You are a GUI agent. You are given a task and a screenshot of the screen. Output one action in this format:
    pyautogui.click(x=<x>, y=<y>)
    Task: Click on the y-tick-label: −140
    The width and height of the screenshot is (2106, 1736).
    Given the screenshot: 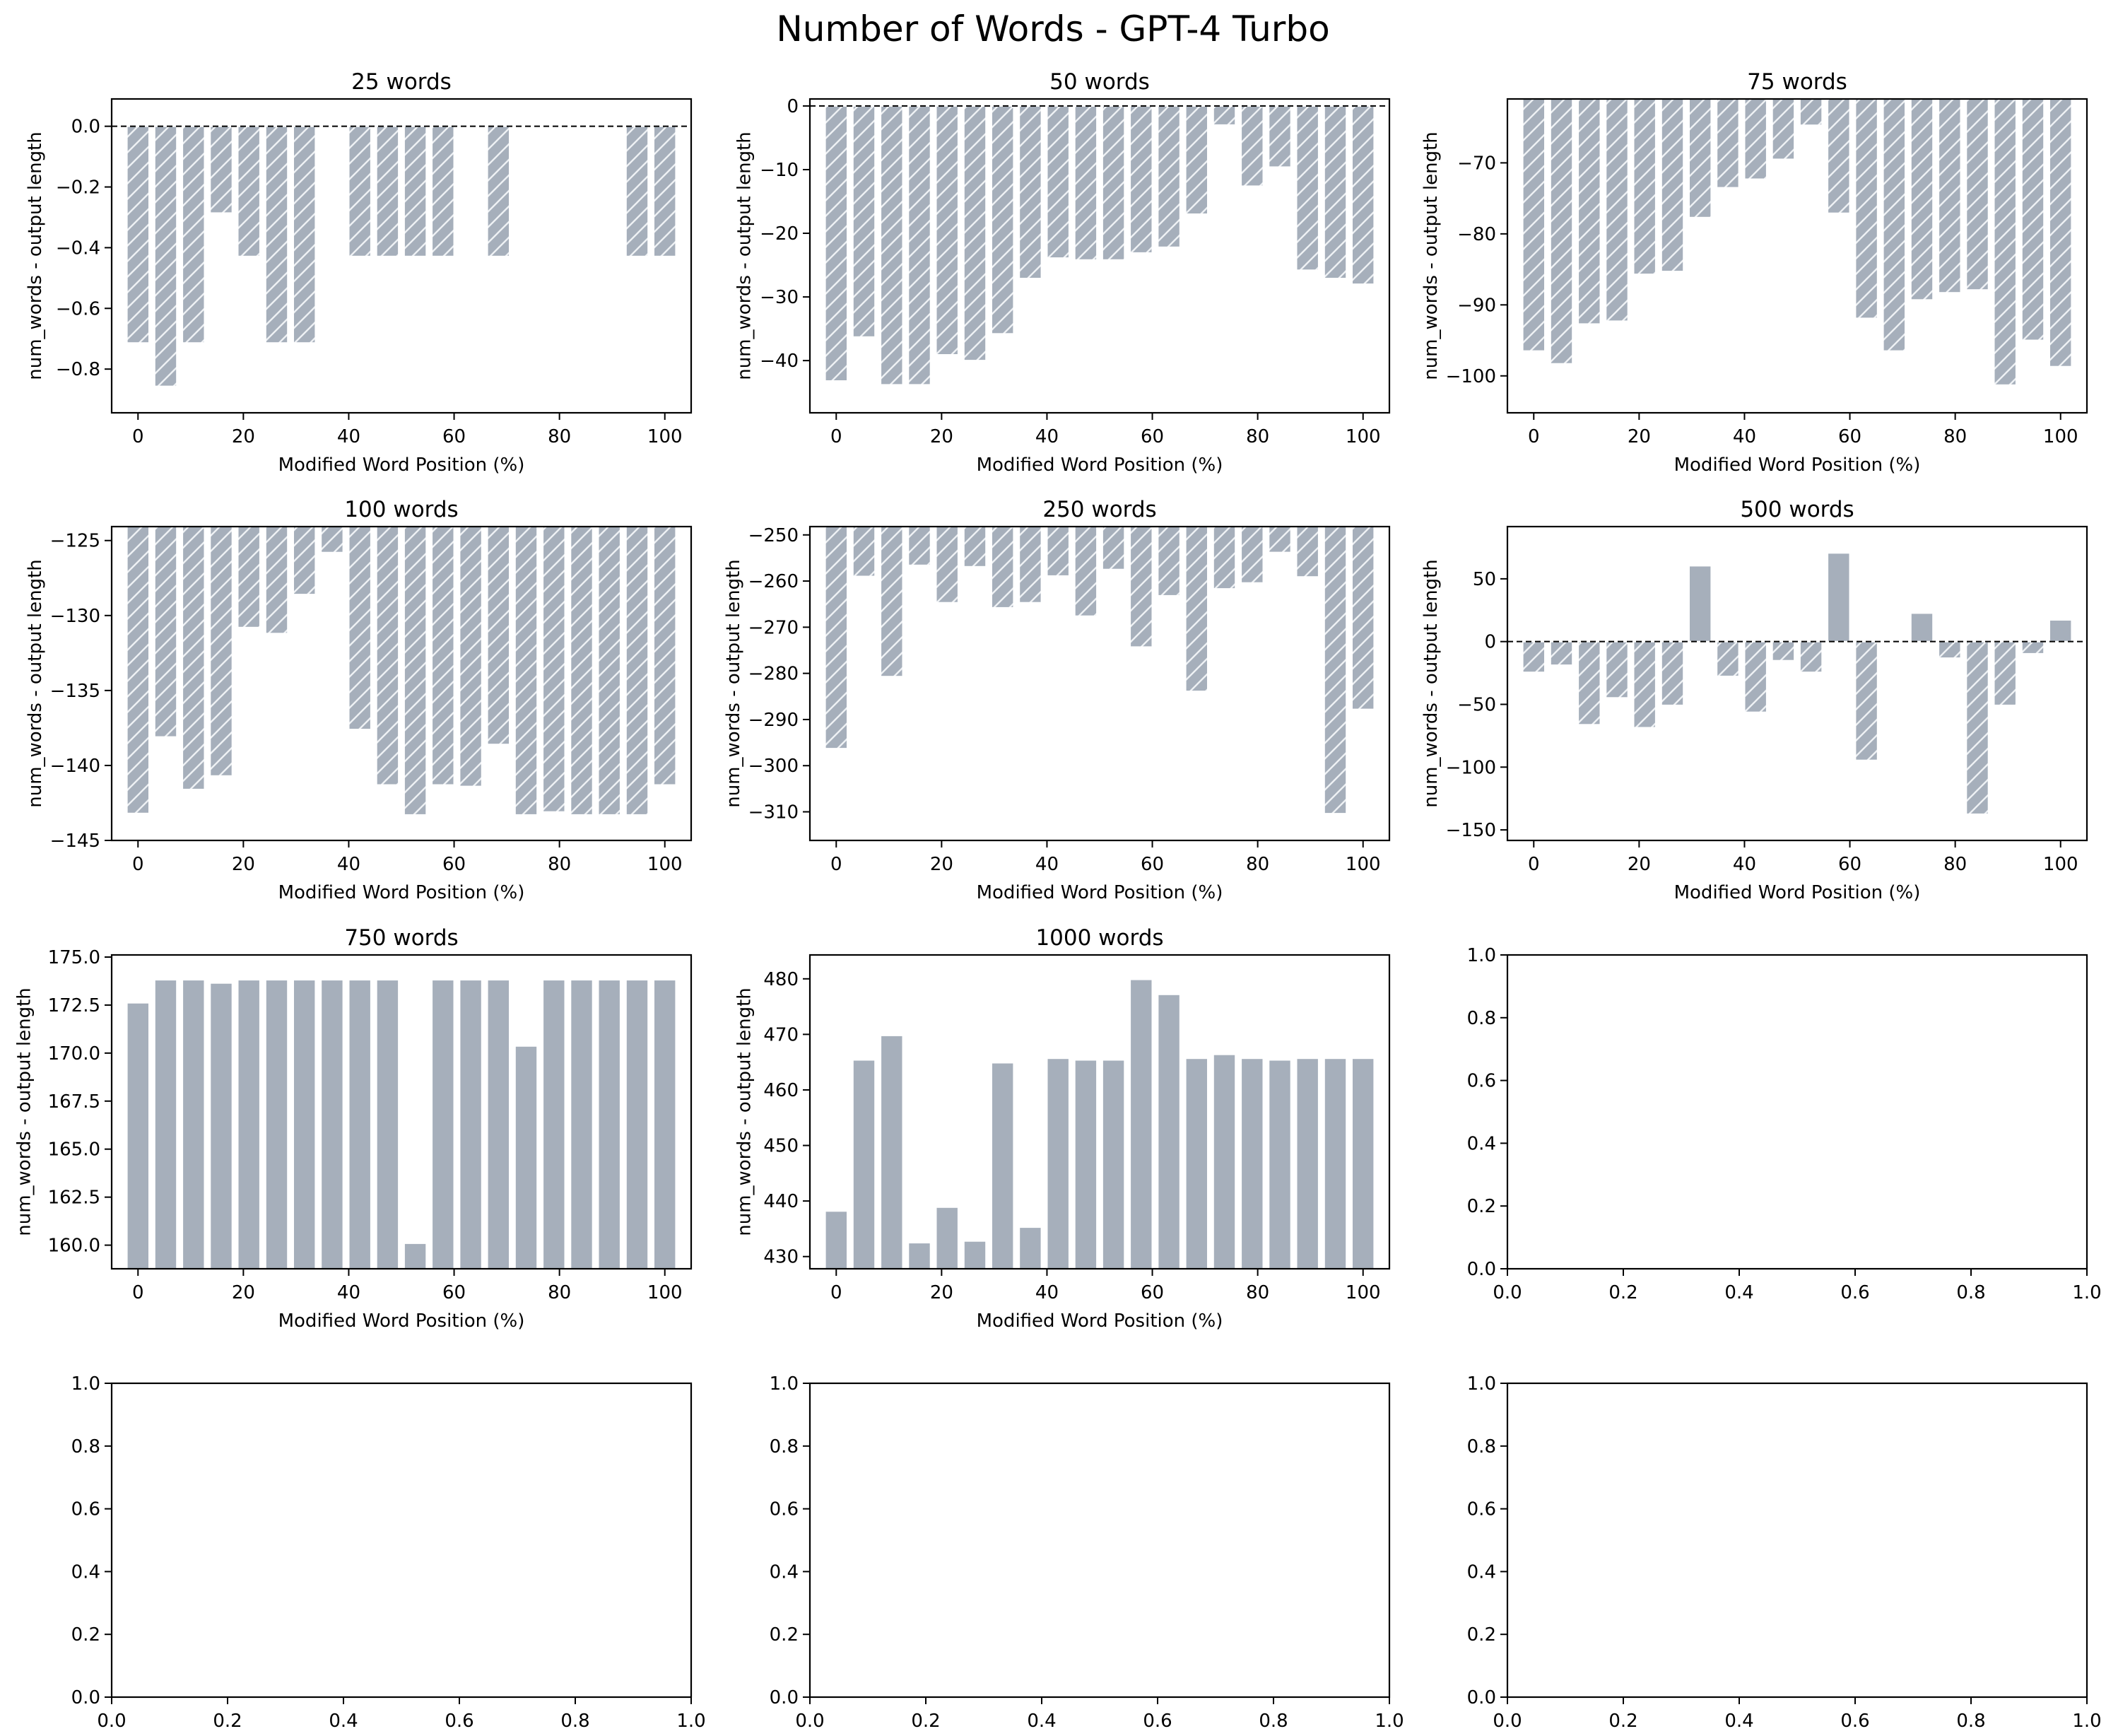 What is the action you would take?
    pyautogui.click(x=75, y=766)
    